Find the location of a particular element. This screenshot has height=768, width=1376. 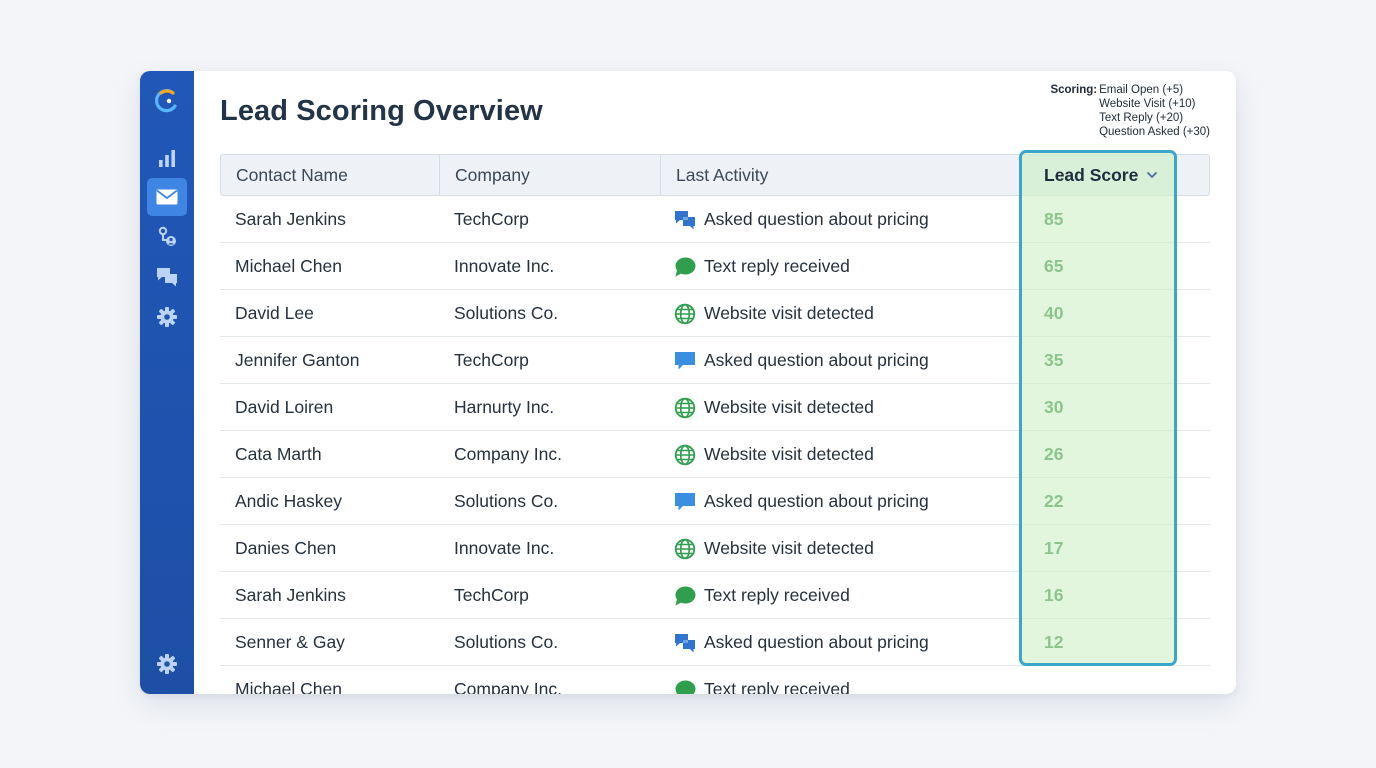

chevron-down-icon is located at coordinates (1152, 175).